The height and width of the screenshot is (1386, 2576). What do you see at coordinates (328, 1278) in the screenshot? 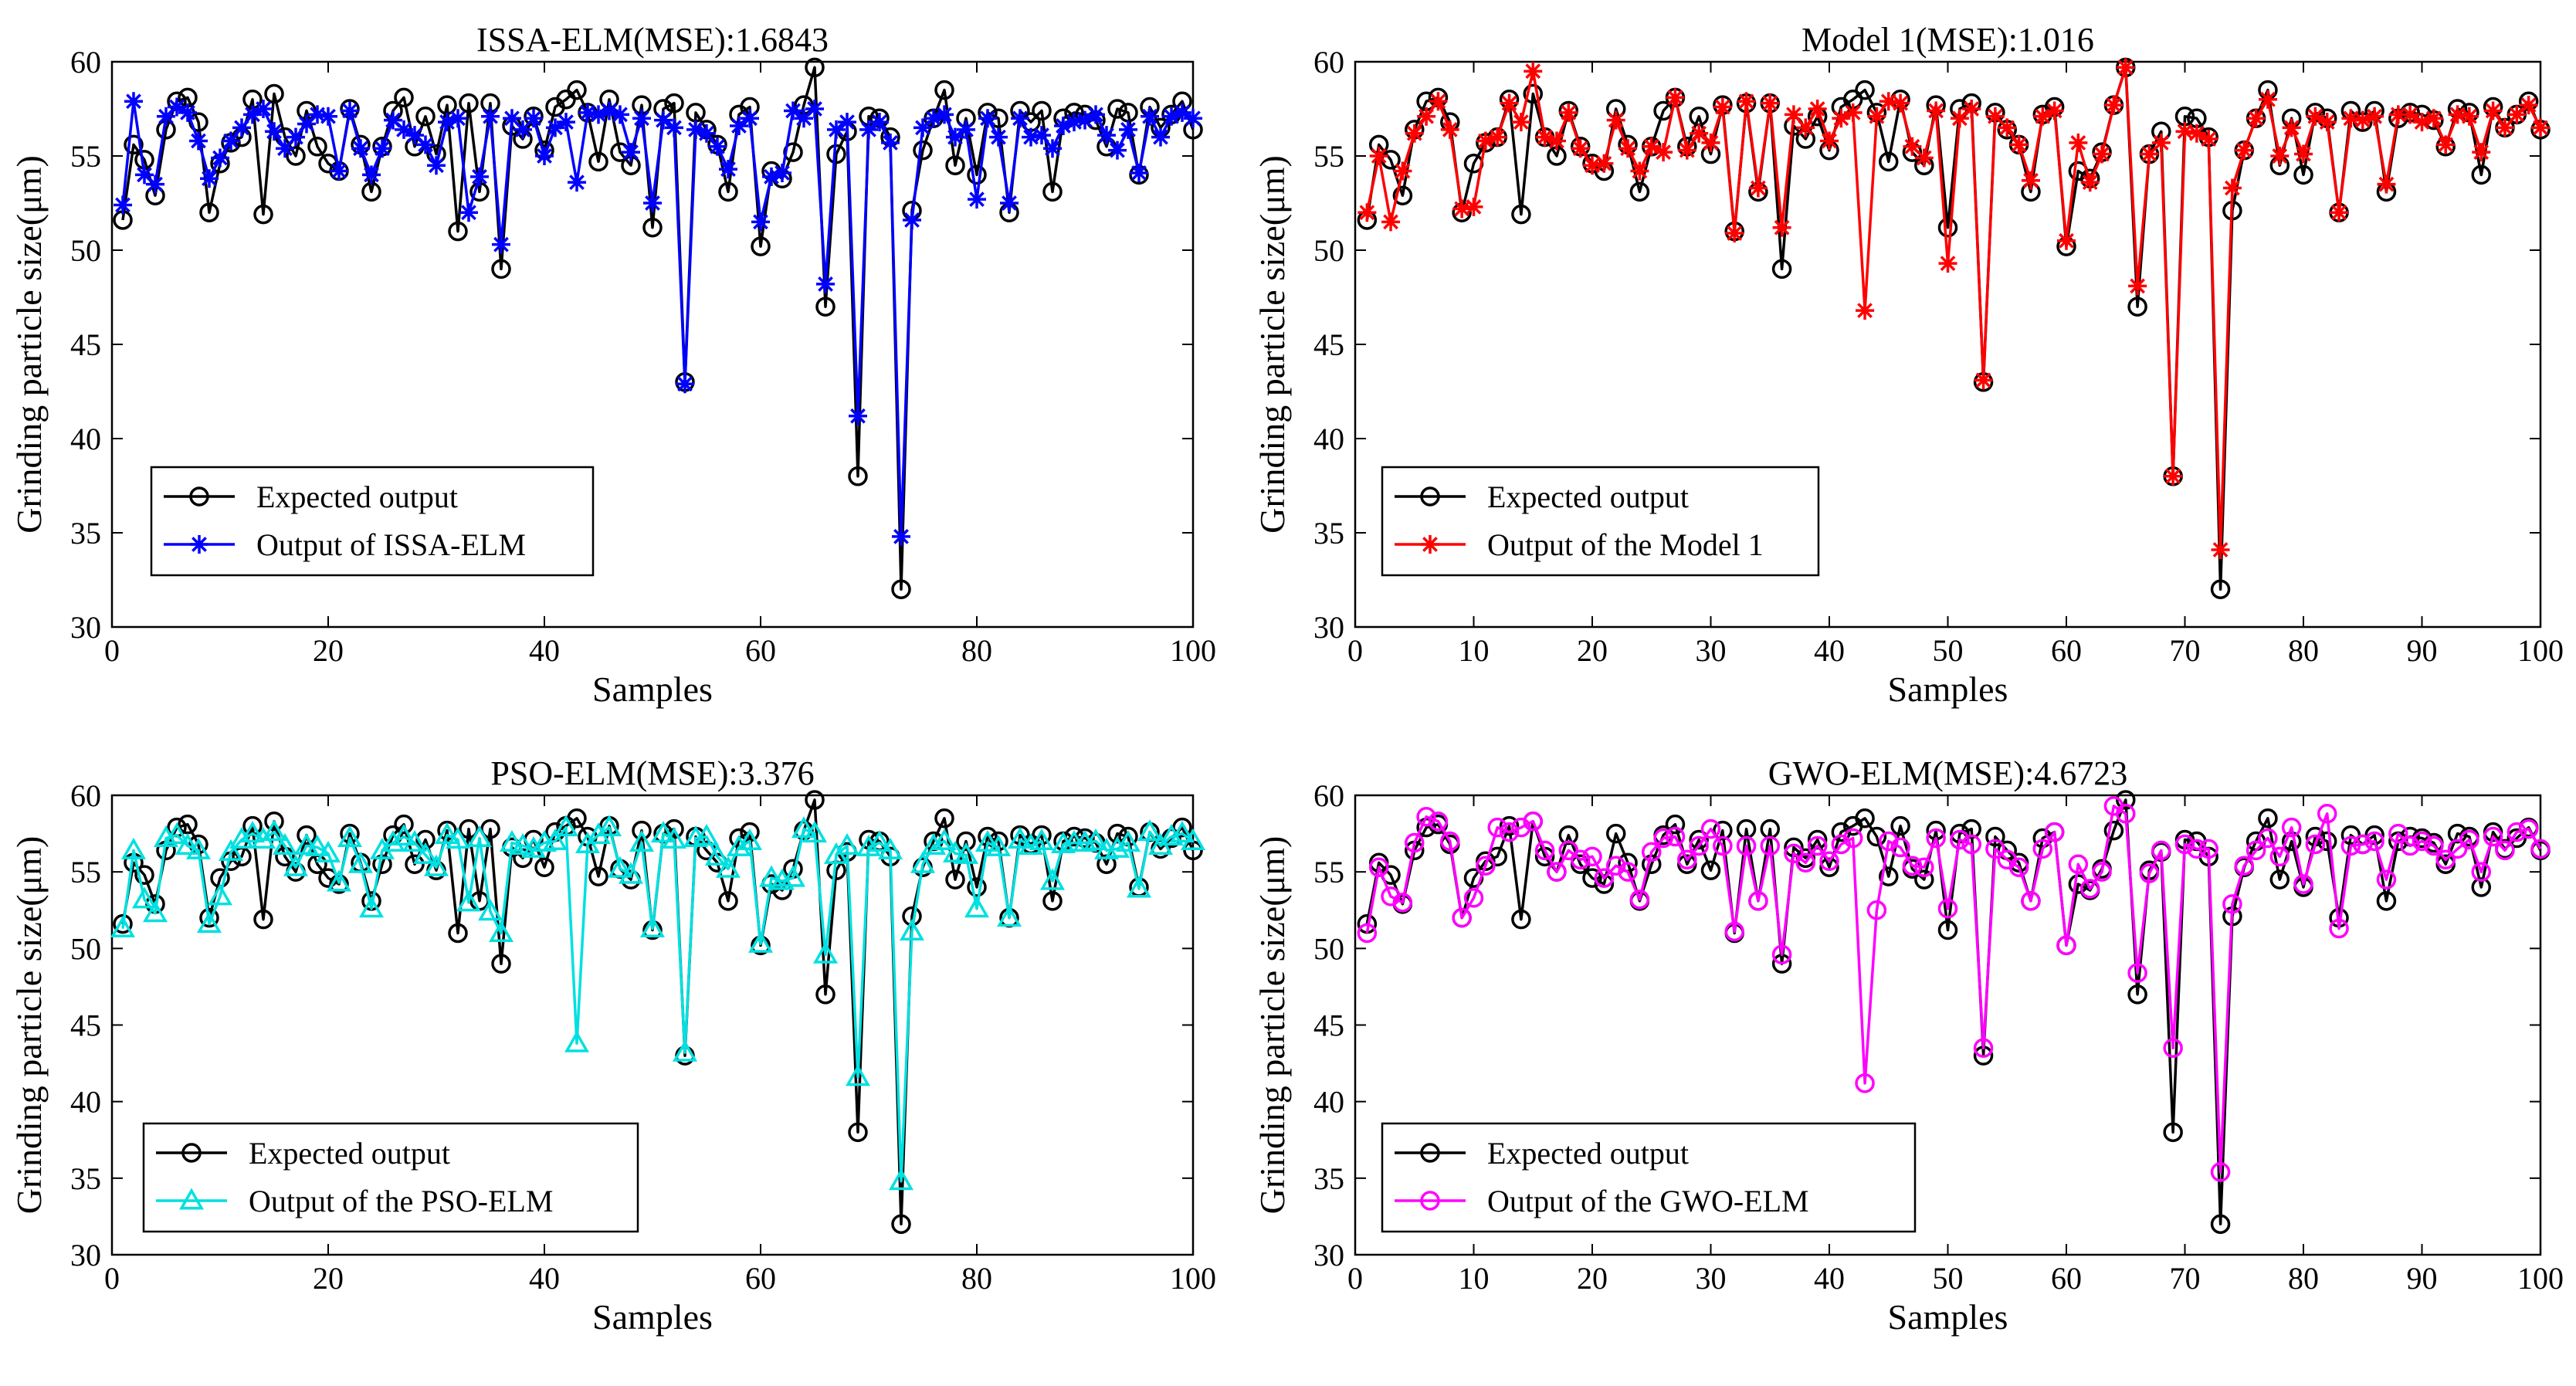
I see `x-tick-label: 20` at bounding box center [328, 1278].